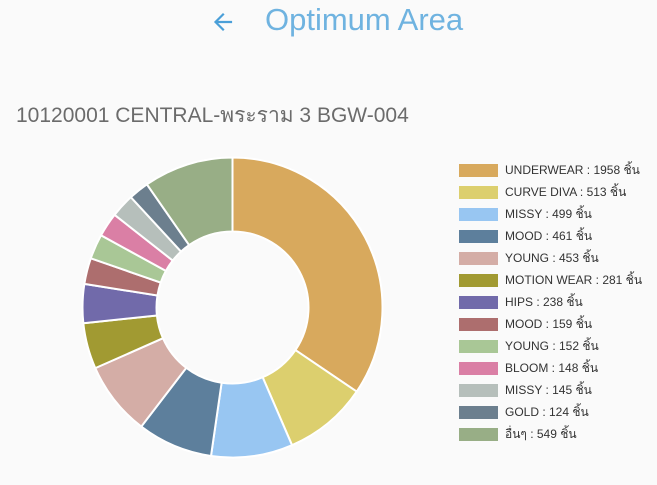  I want to click on legend-item-4: YOUNG : 453 ชิ้น, so click(550, 258).